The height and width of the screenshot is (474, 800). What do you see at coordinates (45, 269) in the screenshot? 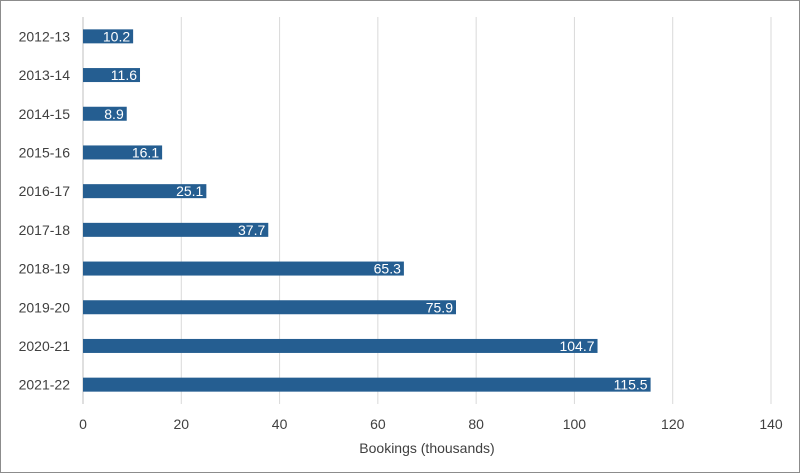
I see `category-label: 2018-19` at bounding box center [45, 269].